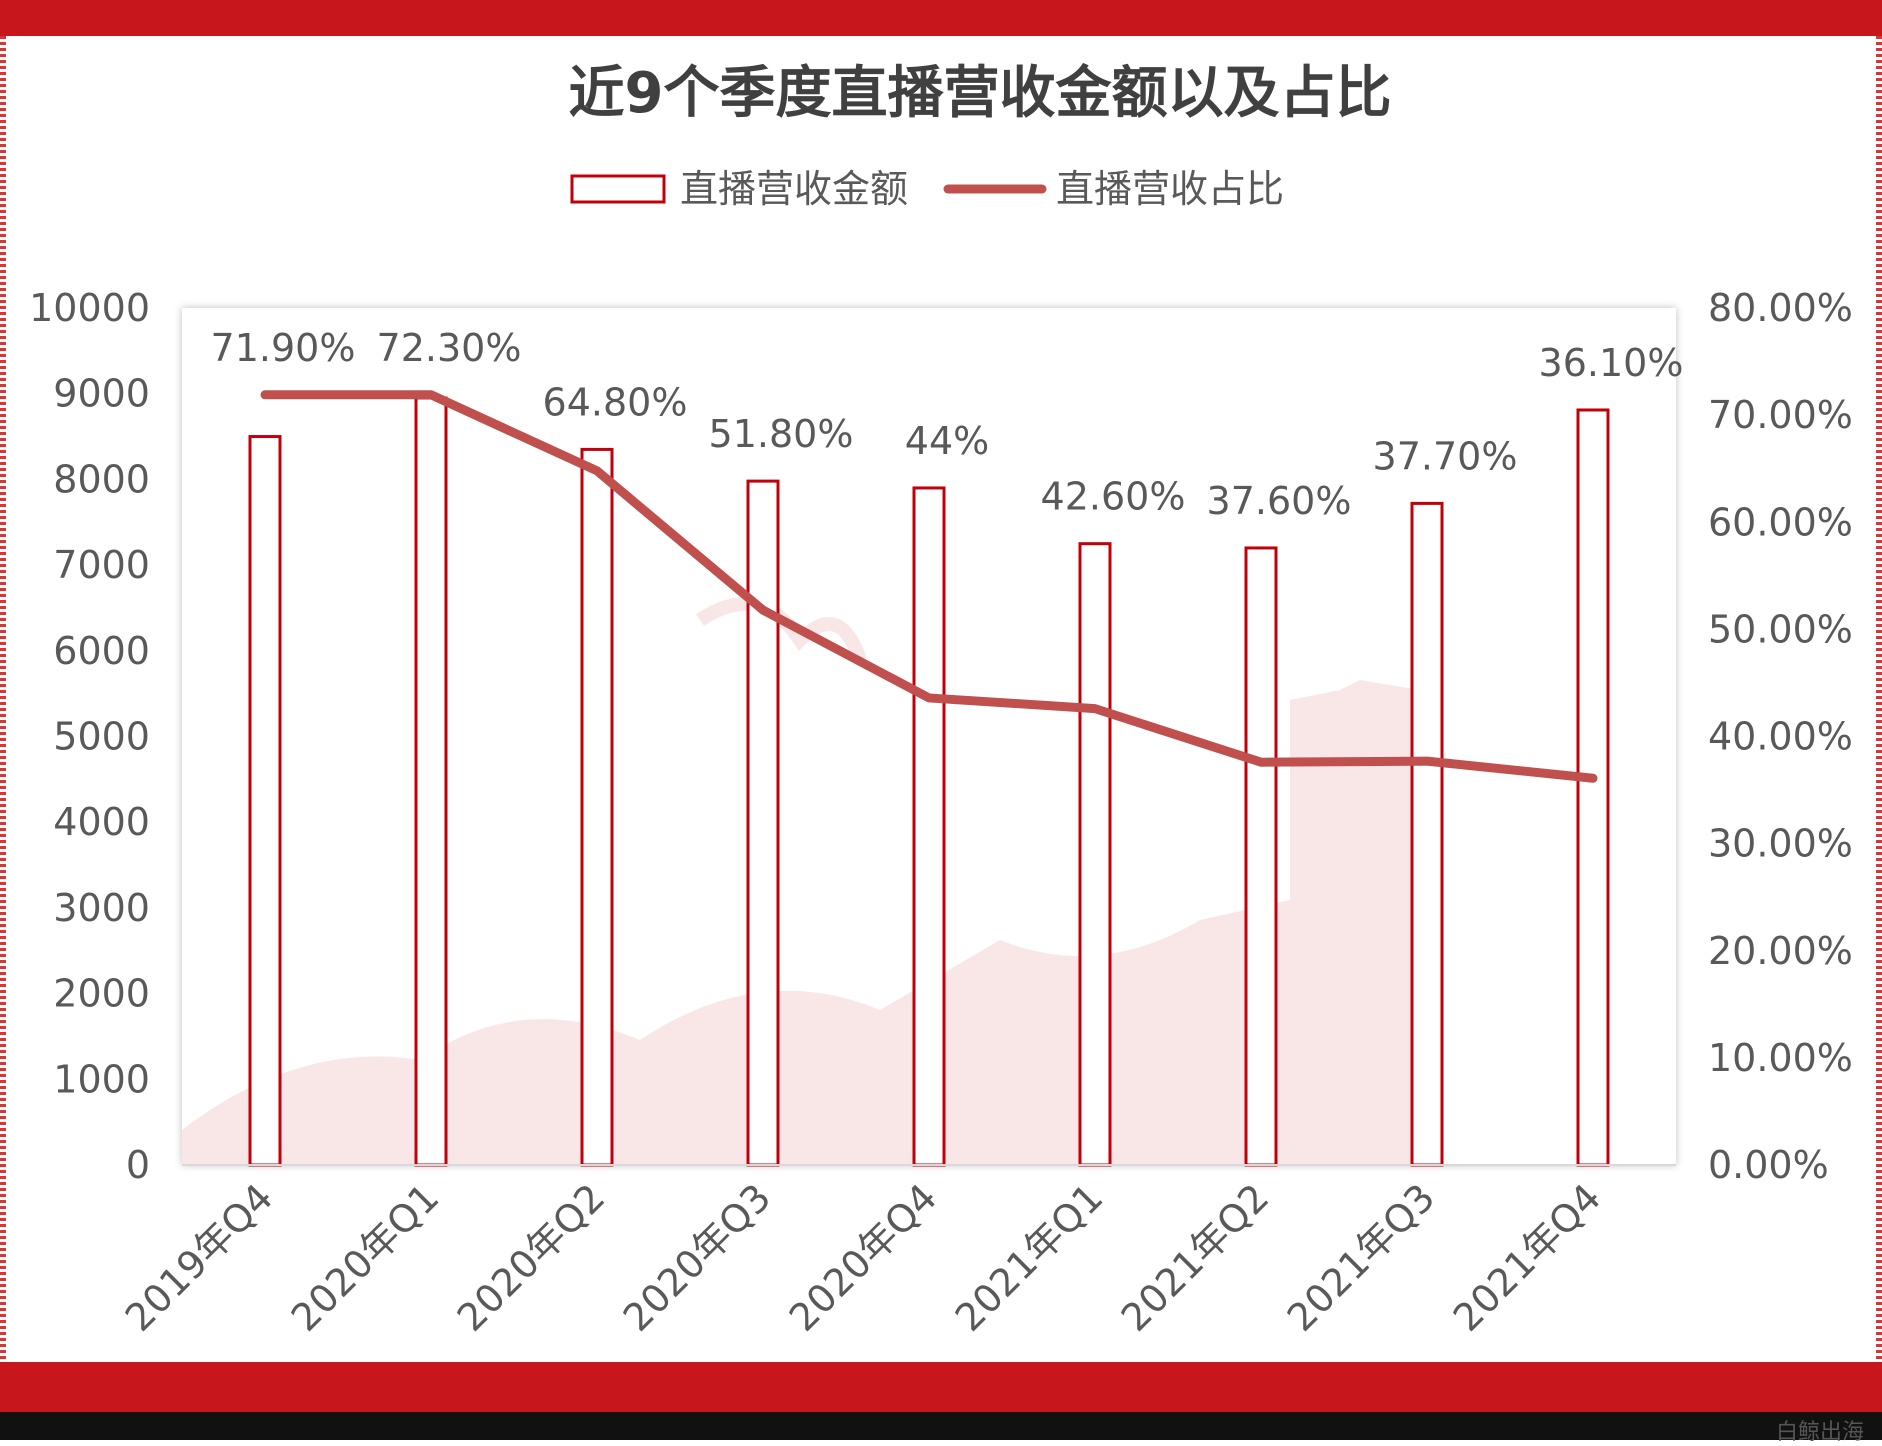 The image size is (1882, 1446). What do you see at coordinates (101, 994) in the screenshot?
I see `left-tick-label: 2000` at bounding box center [101, 994].